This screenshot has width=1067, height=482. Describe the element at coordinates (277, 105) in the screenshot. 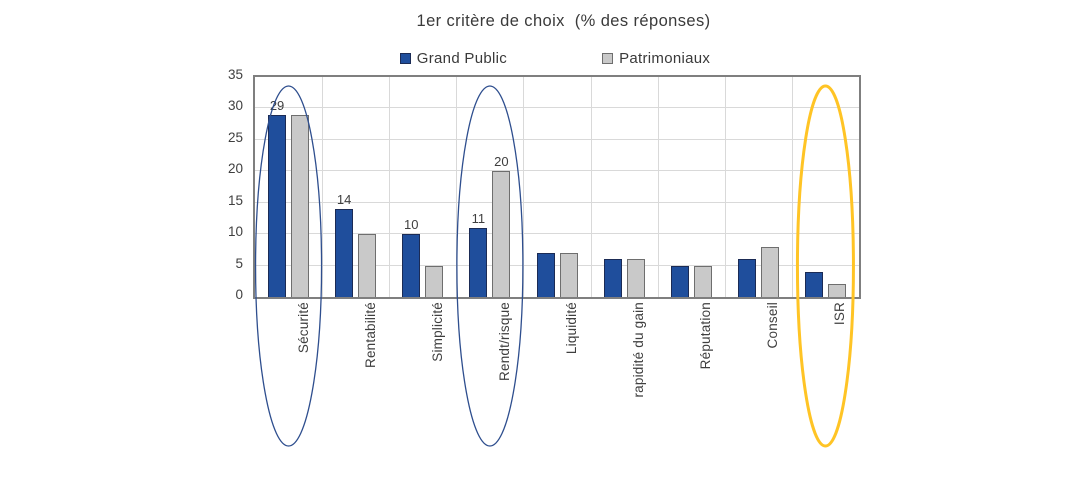

I see `bar-value-label: 29` at that location.